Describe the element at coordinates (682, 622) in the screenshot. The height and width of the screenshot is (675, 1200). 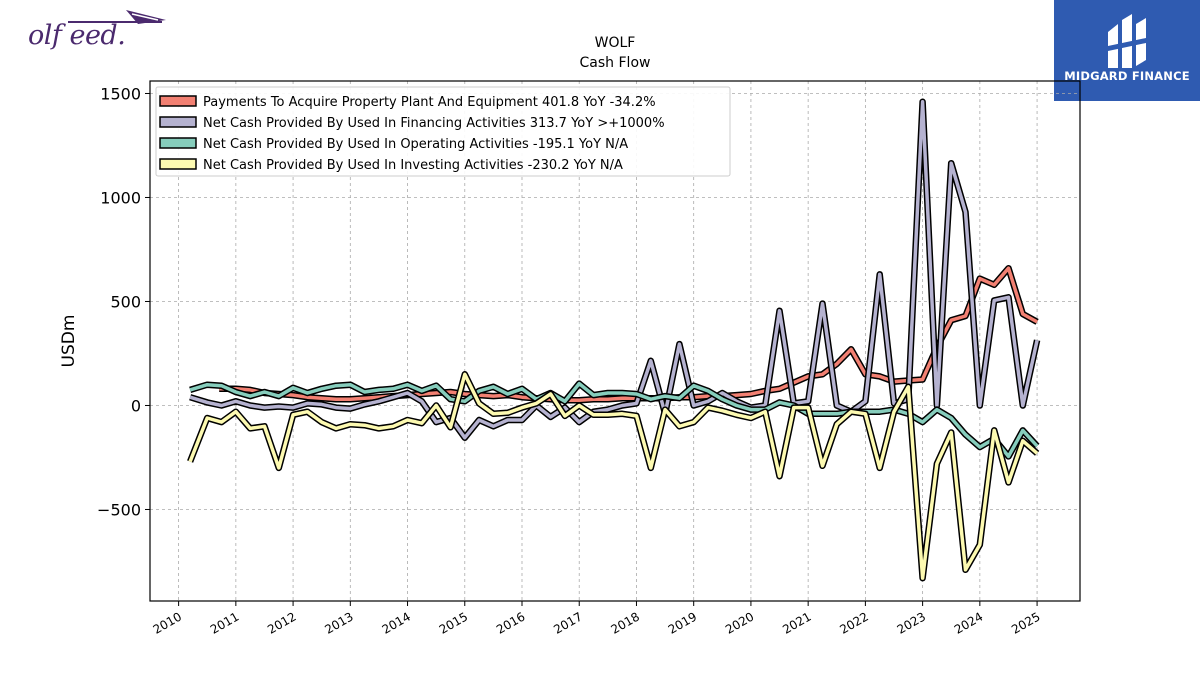
I see `x-tick-label: 2019` at that location.